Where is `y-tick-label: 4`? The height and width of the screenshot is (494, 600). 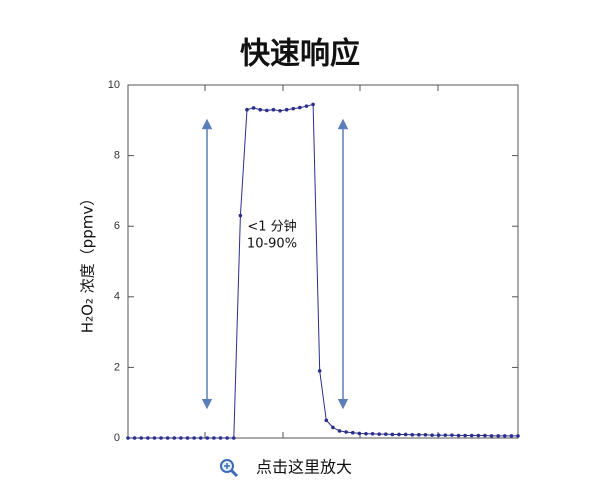
y-tick-label: 4 is located at coordinates (117, 297).